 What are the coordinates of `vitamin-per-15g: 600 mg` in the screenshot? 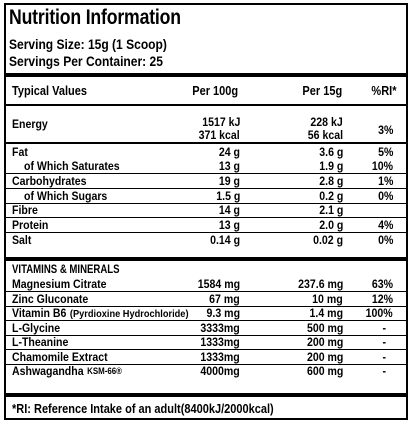 It's located at (324, 371).